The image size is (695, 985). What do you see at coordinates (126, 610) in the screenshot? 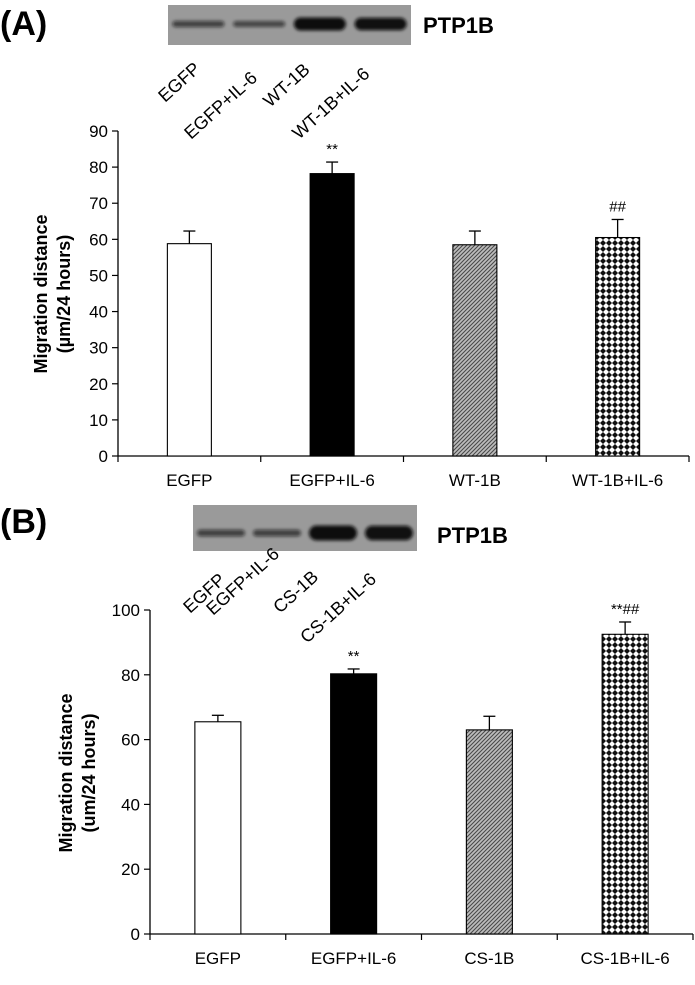
I see `y-tick-label: 100` at bounding box center [126, 610].